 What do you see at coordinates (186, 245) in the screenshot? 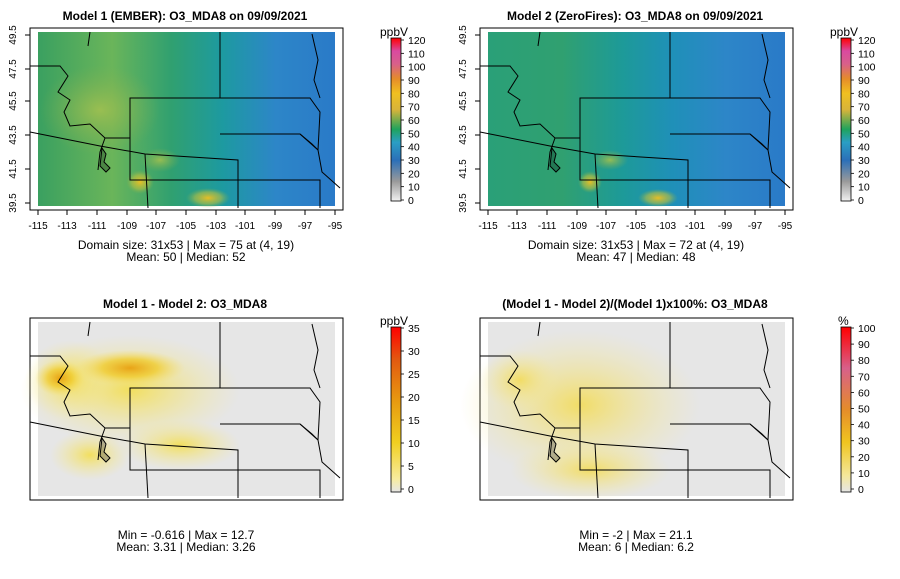
I see `domain-stats: Domain size: 31x53 | Max = 75 at (4, 19)` at bounding box center [186, 245].